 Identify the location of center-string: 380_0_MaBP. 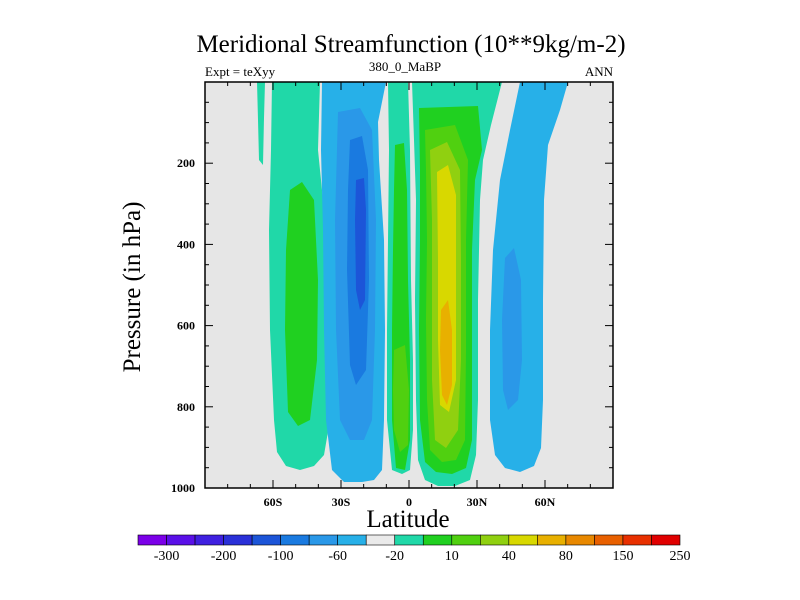
(405, 66).